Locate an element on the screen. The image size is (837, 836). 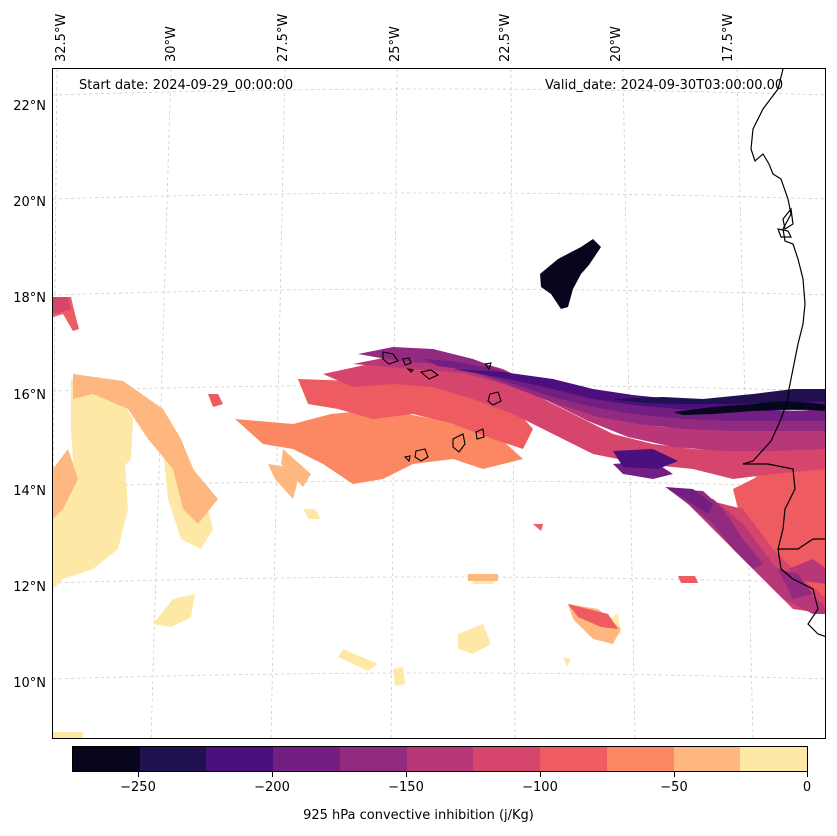
colorbar-ticklabel-minus200: −200 is located at coordinates (272, 787).